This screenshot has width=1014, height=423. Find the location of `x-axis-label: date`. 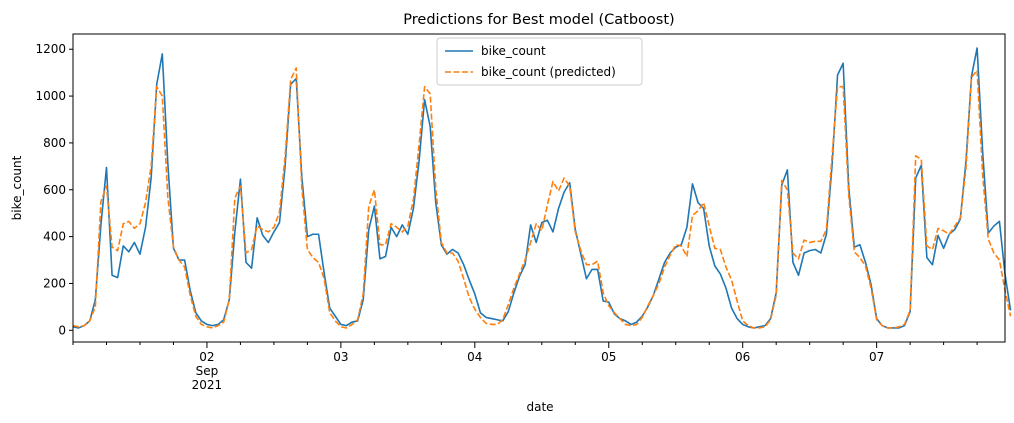

x-axis-label: date is located at coordinates (539, 407).